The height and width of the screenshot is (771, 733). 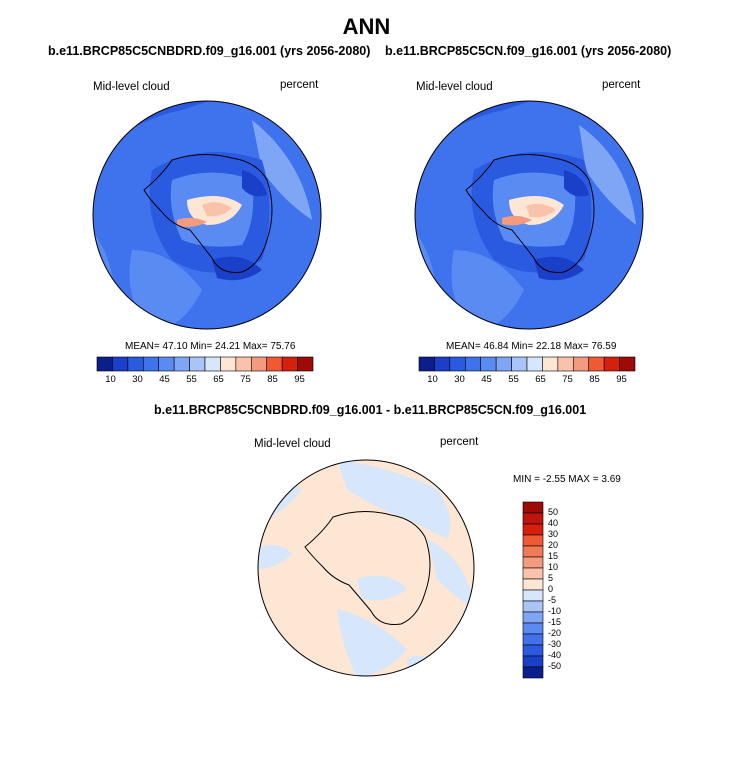 I want to click on panel-2-map, so click(x=529, y=215).